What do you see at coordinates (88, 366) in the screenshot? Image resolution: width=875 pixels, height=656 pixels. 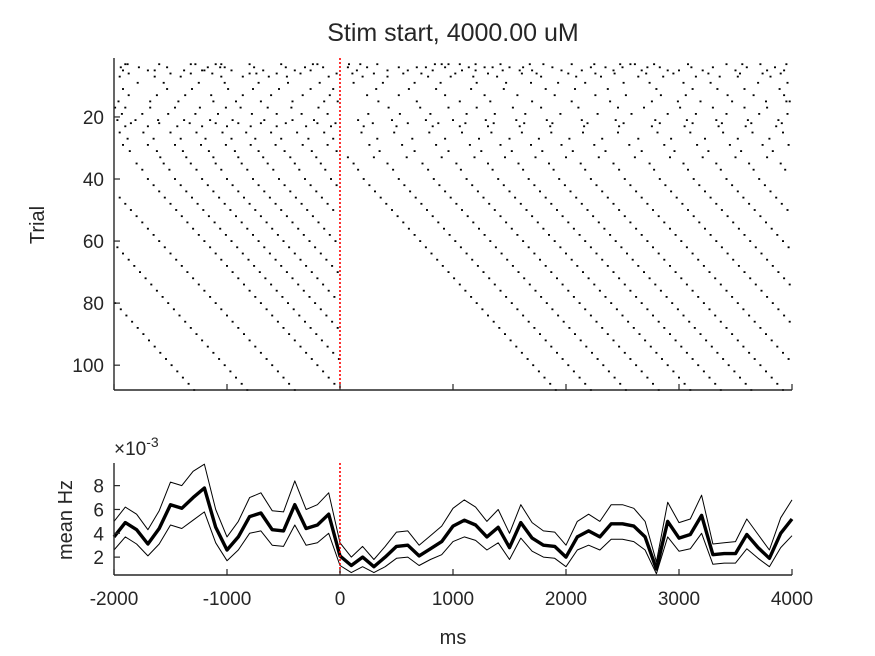 I see `raster-y-tick-label: 100` at bounding box center [88, 366].